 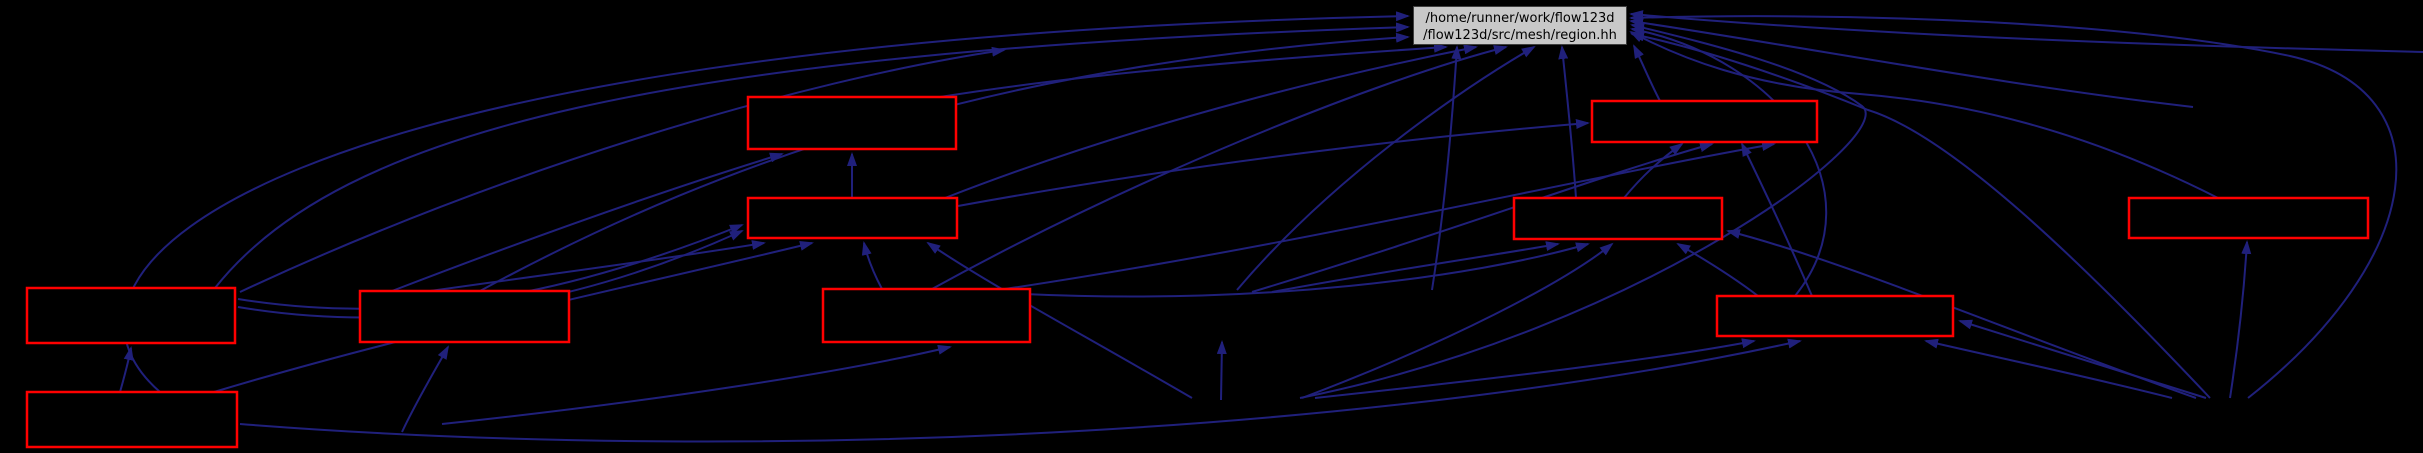 I want to click on edge-j-to-i, so click(x=1020, y=390).